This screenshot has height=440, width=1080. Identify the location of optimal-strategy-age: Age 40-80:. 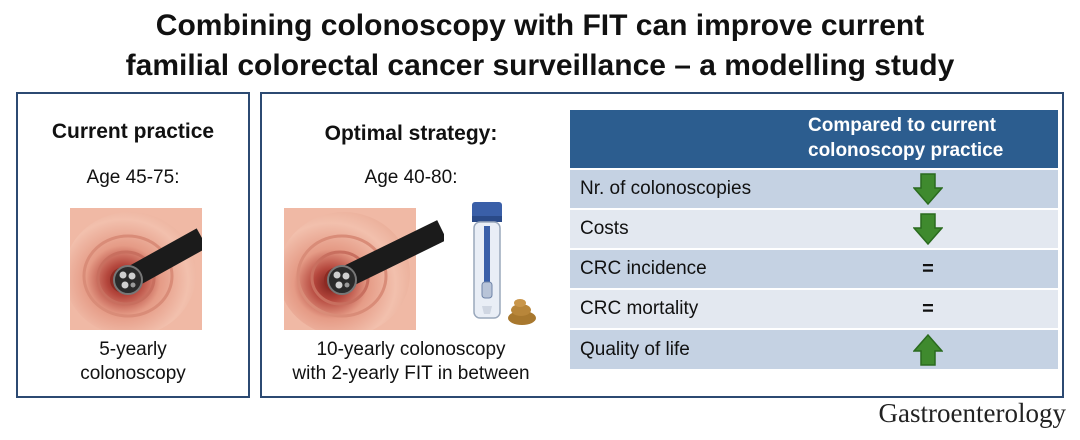
(411, 177).